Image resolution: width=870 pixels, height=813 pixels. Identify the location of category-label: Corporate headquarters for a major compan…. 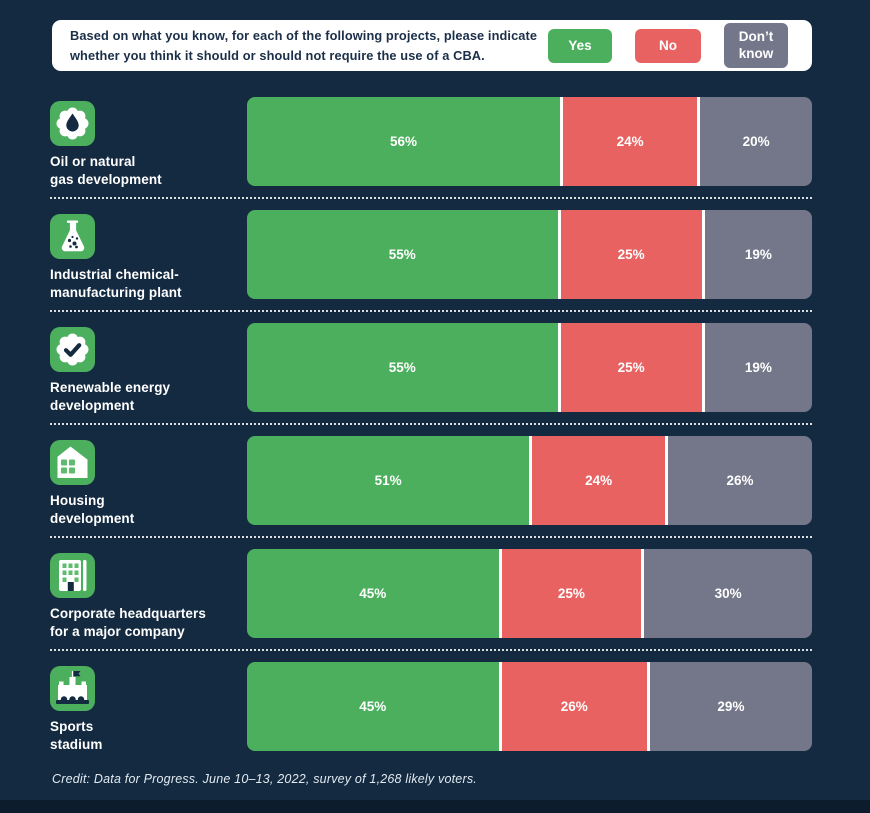
(128, 623).